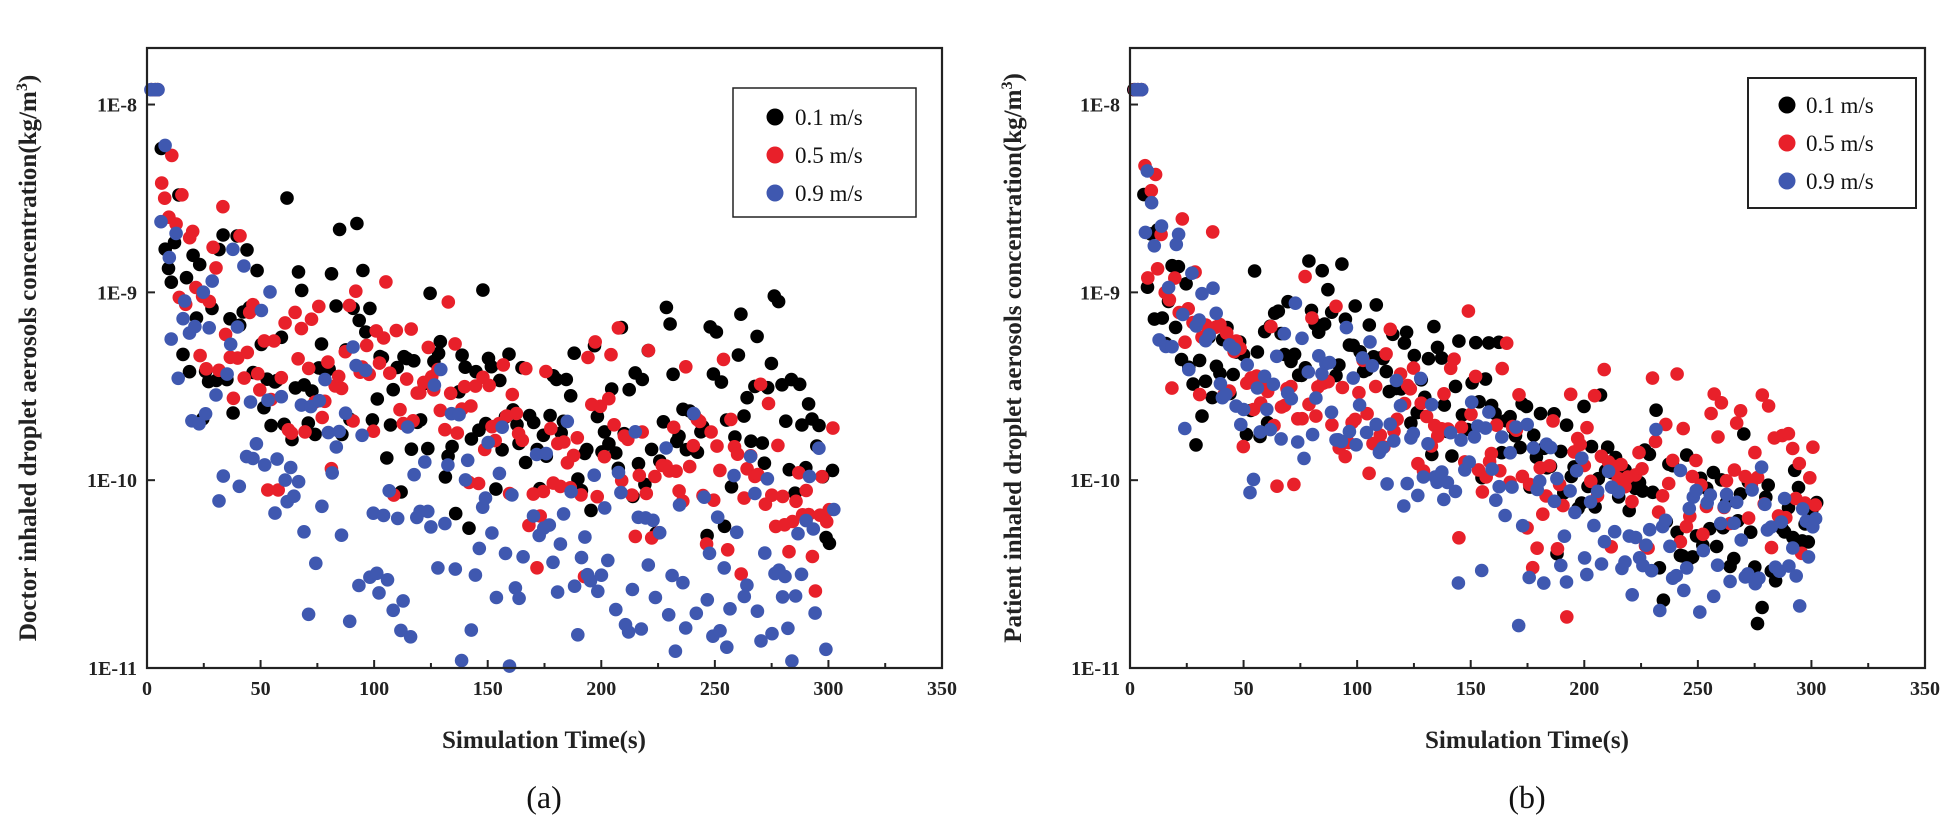 This screenshot has height=830, width=1950. I want to click on x-axis-title-a: Simulation Time(s), so click(544, 740).